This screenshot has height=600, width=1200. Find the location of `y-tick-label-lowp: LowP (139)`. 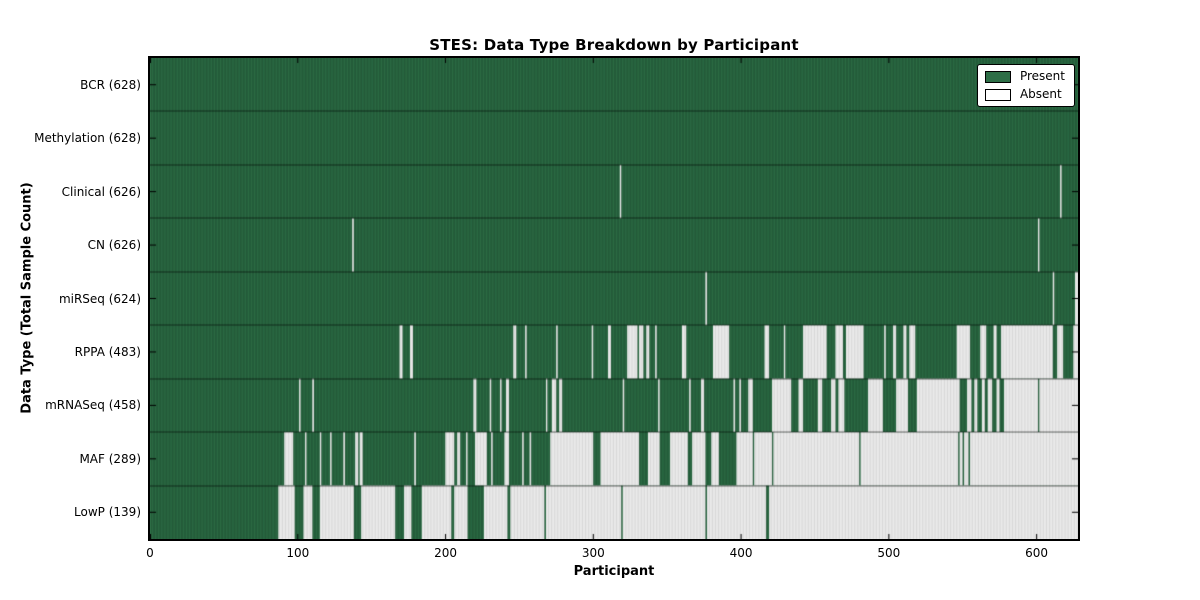

y-tick-label-lowp: LowP (139) is located at coordinates (107, 512).